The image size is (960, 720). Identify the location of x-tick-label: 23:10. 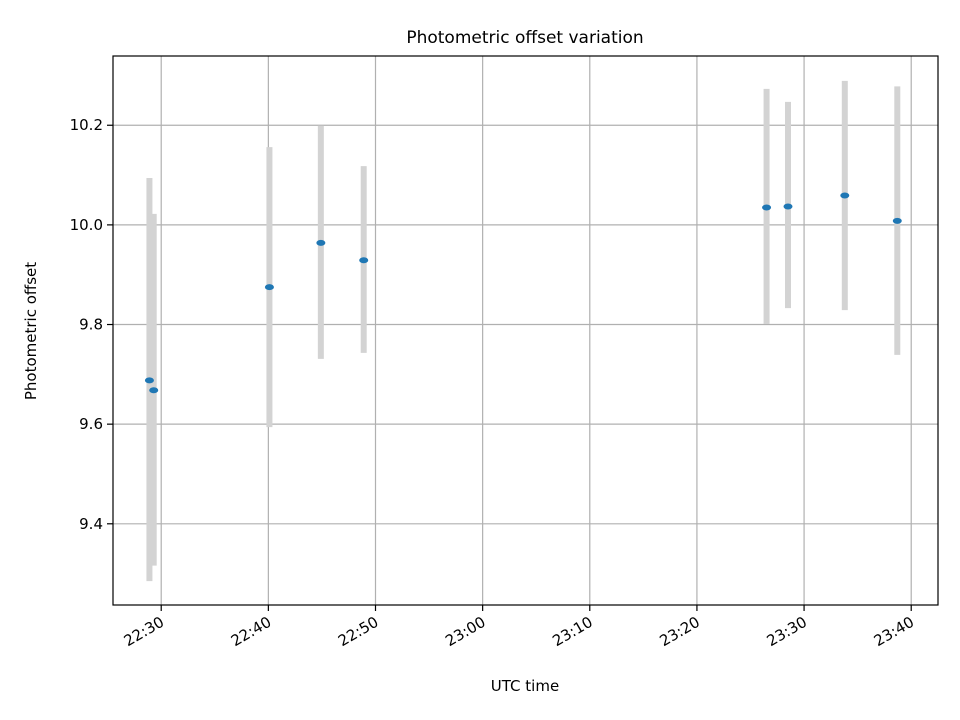
(572, 631).